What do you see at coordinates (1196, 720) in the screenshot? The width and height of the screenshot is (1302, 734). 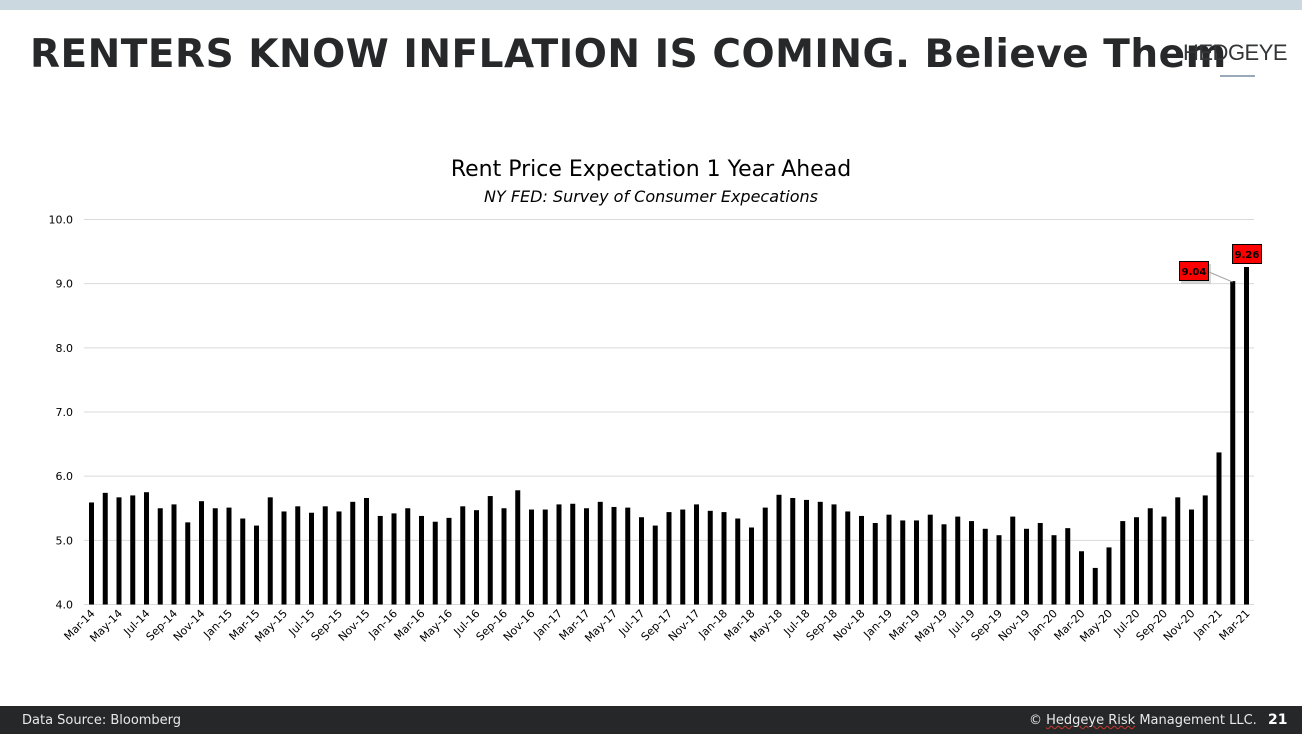 I see `copyright-rest: Management LLC.` at bounding box center [1196, 720].